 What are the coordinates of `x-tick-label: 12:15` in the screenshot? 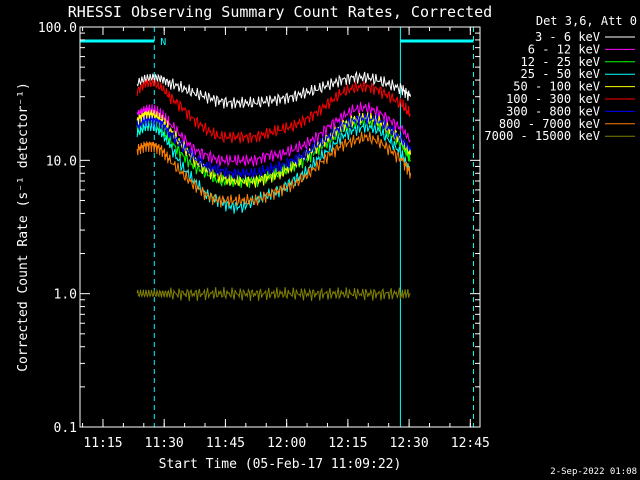 It's located at (347, 443).